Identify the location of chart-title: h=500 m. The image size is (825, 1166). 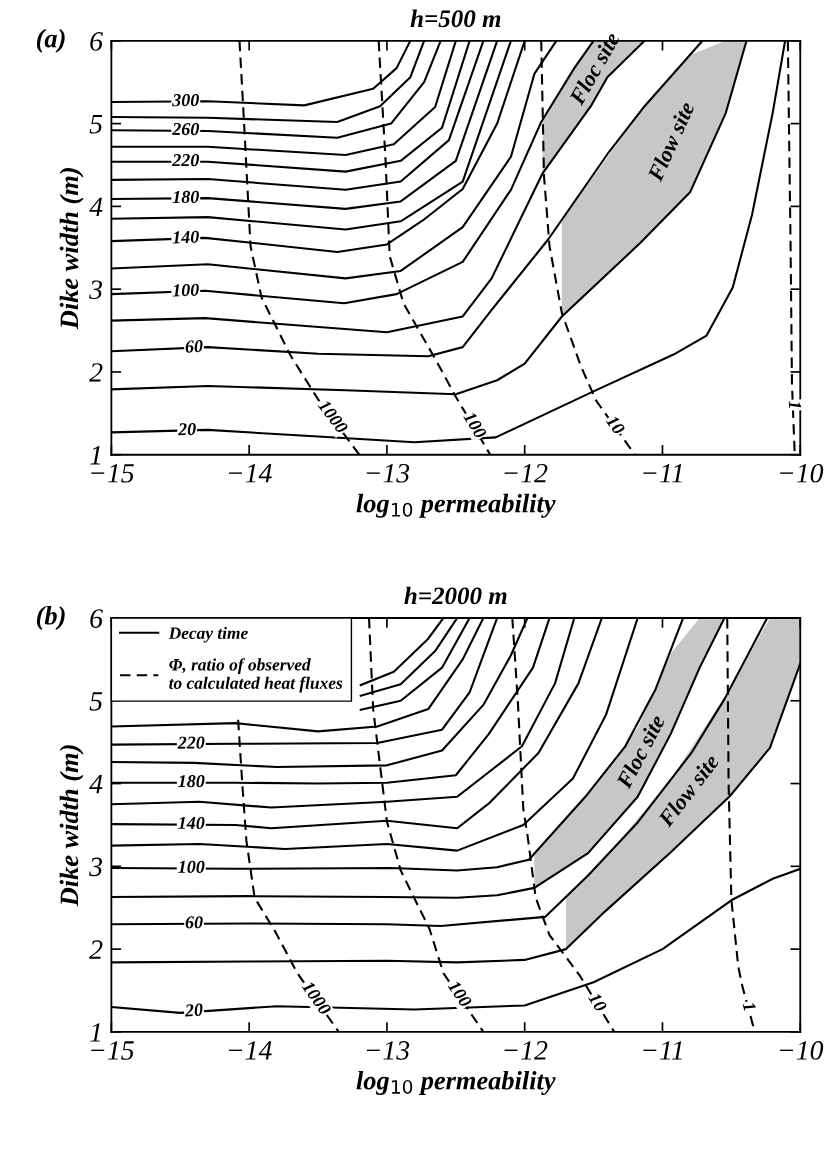
(455, 18).